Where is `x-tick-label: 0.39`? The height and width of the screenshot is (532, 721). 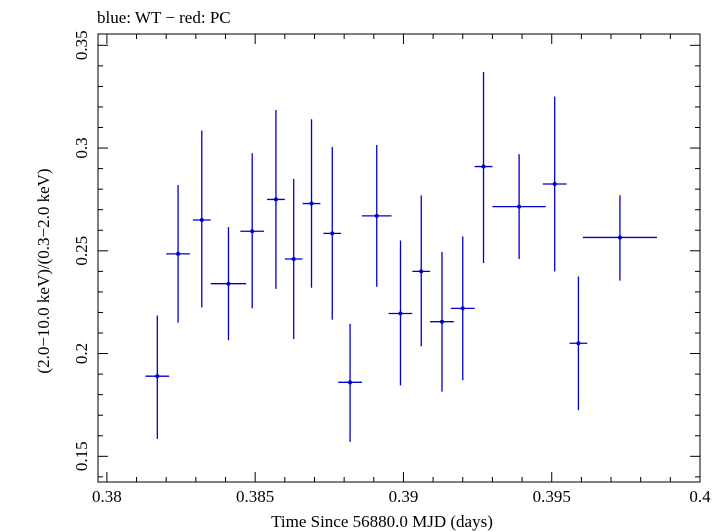
x-tick-label: 0.39 is located at coordinates (404, 496).